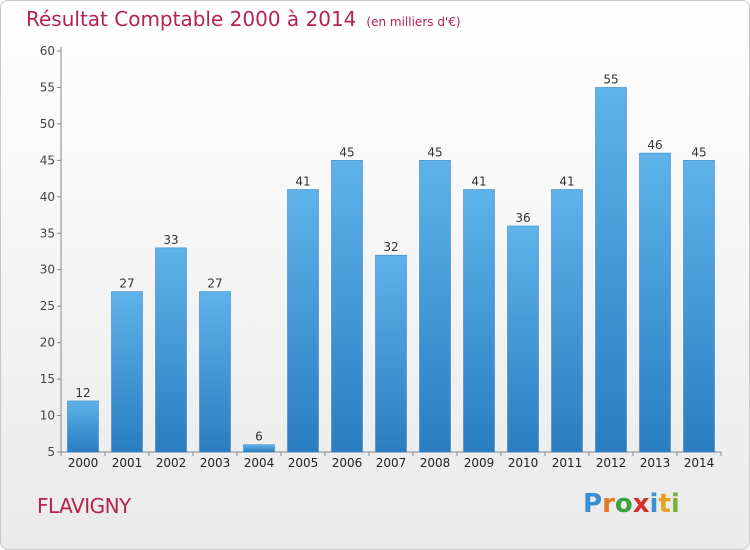 The height and width of the screenshot is (550, 750). Describe the element at coordinates (567, 463) in the screenshot. I see `x-tick-label: 2011` at that location.